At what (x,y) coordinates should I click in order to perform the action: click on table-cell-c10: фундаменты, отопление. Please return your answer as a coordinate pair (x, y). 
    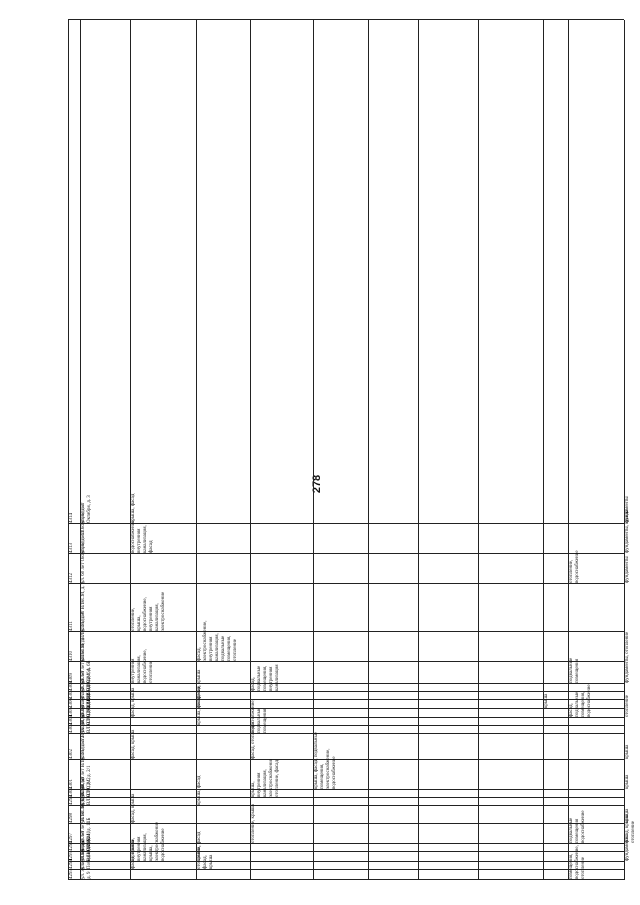
    Looking at the image, I should click on (627, 657).